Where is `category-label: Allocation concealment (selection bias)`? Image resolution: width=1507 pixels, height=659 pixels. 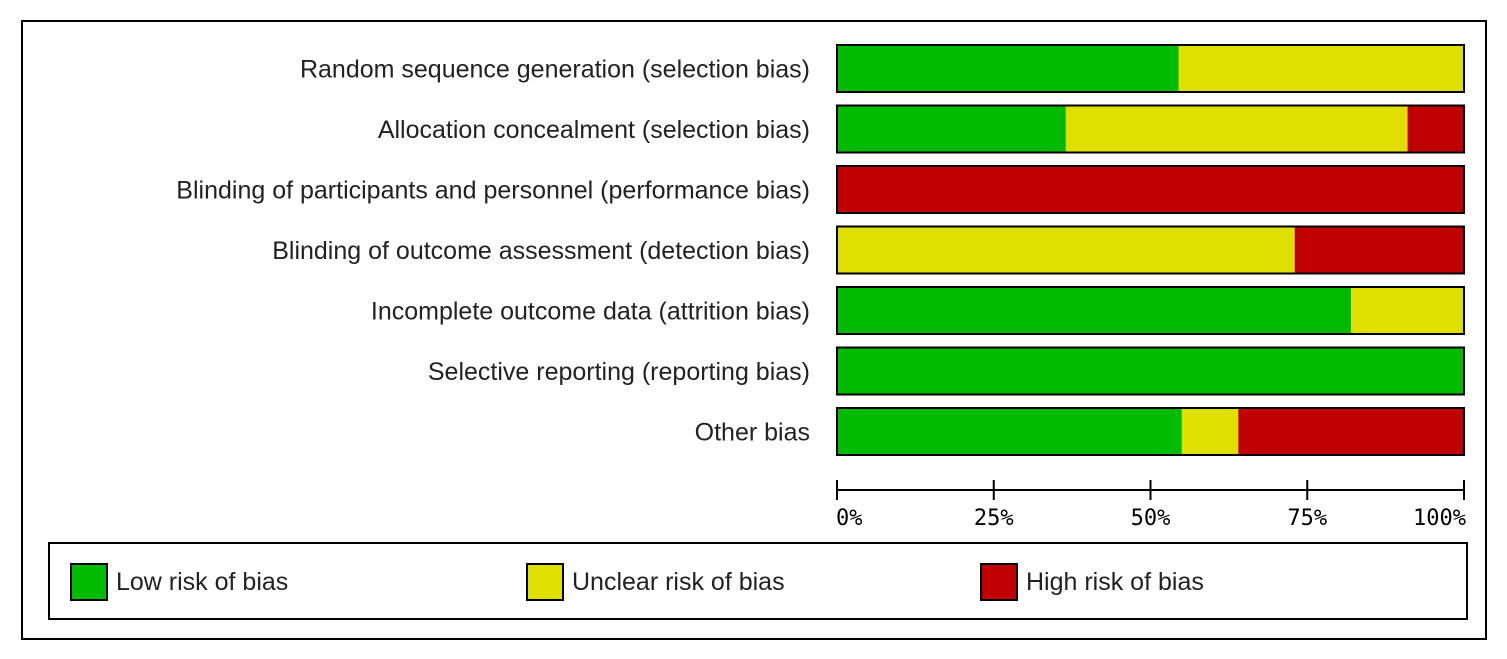 category-label: Allocation concealment (selection bias) is located at coordinates (594, 130).